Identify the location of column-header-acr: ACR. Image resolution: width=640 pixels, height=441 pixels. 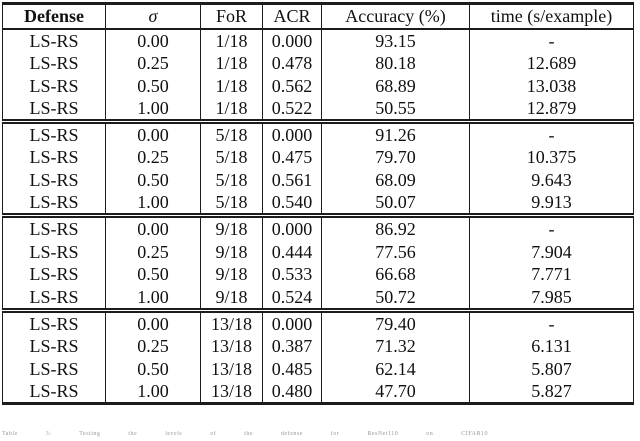
(292, 16).